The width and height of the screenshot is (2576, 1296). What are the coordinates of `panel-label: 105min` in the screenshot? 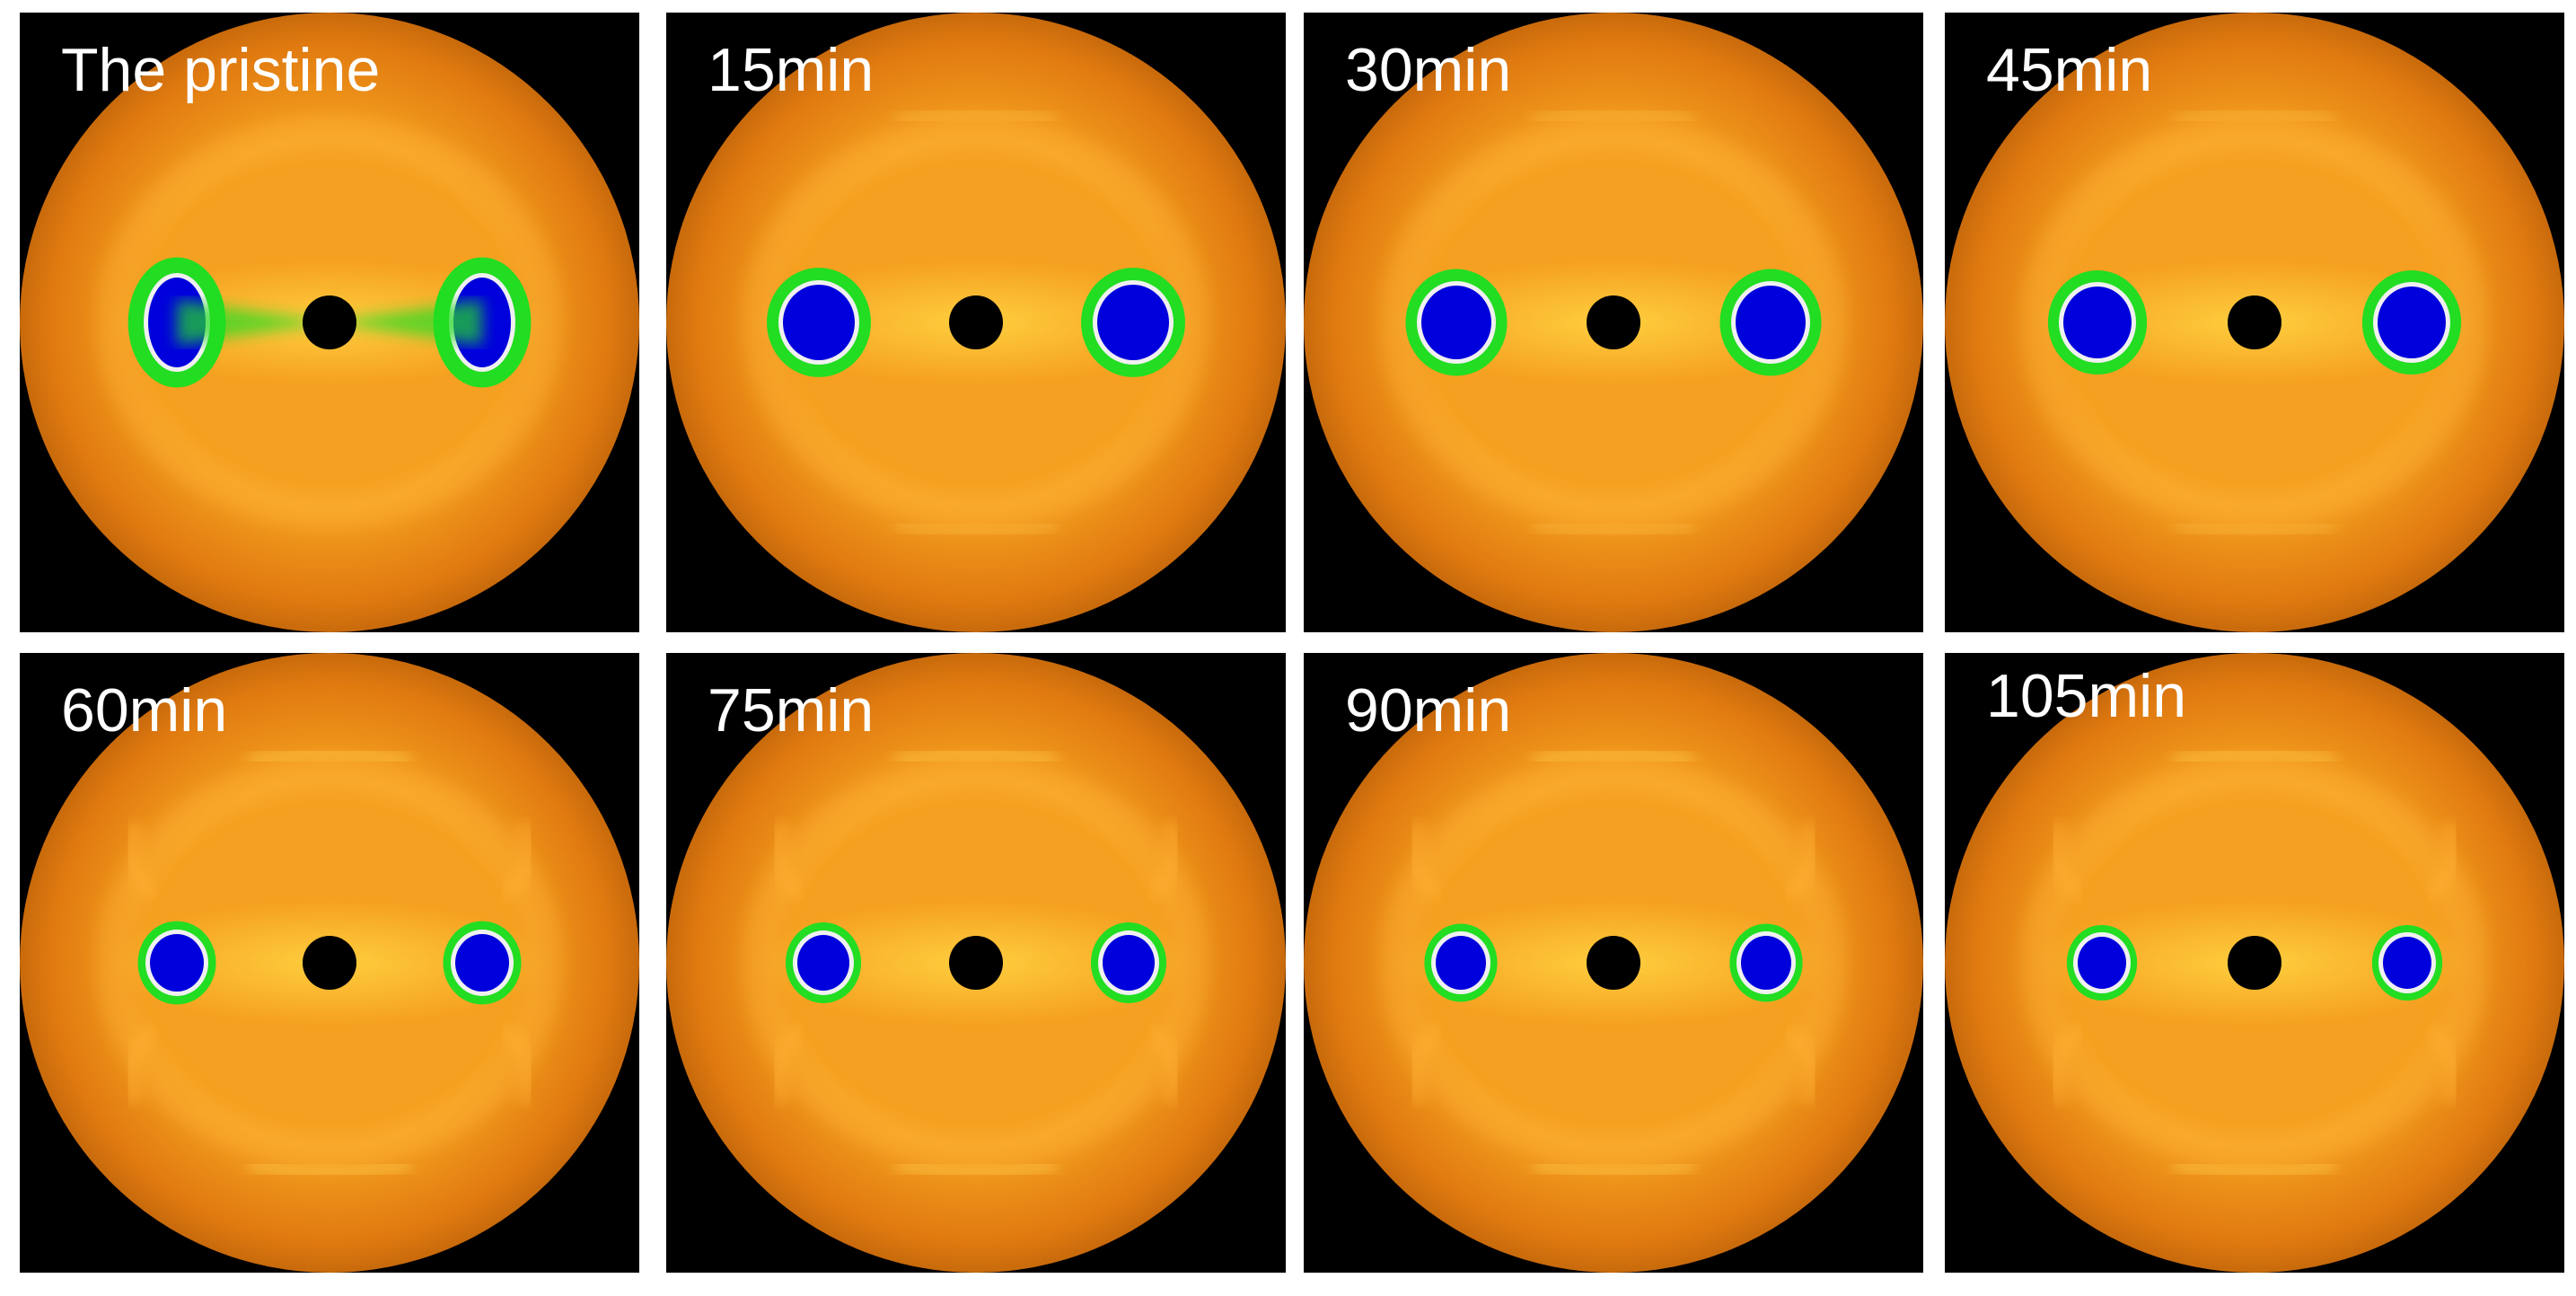 It's located at (2086, 696).